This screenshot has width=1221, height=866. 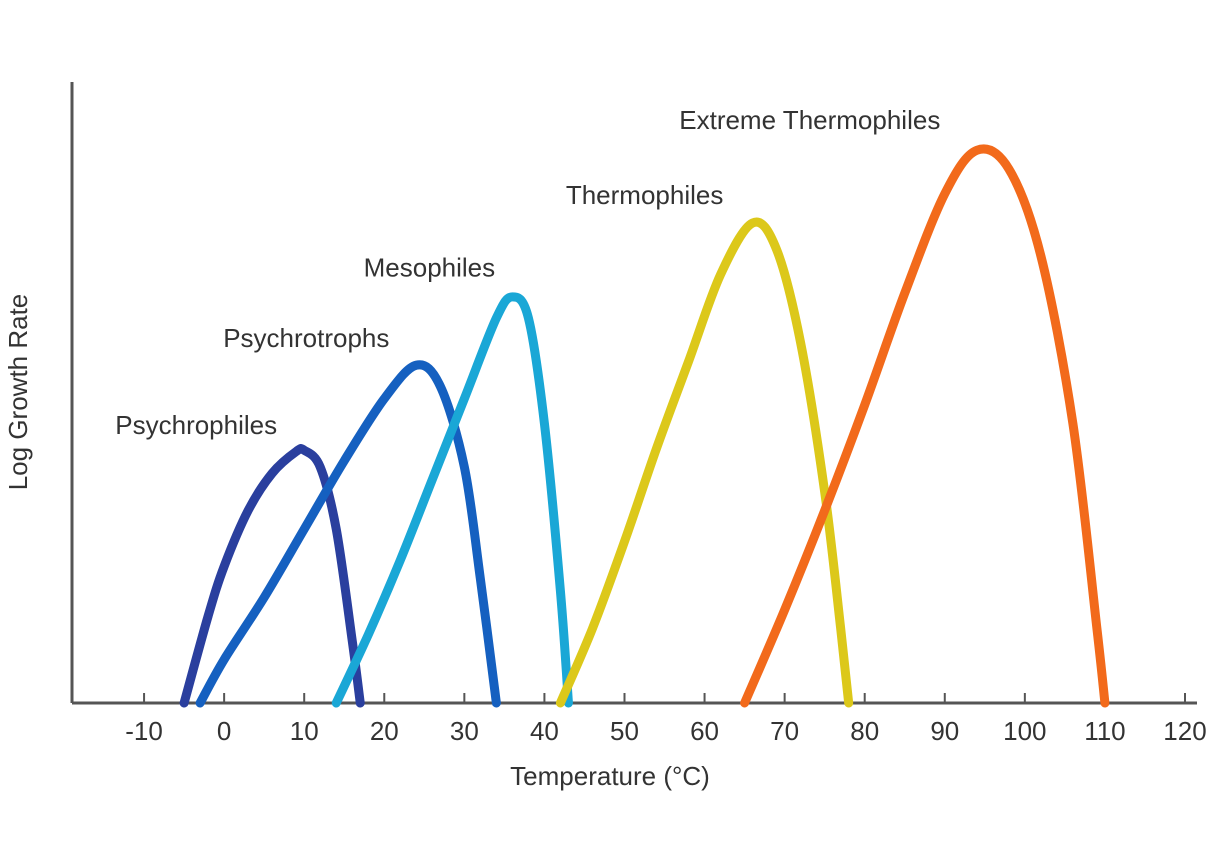 What do you see at coordinates (864, 731) in the screenshot?
I see `x-tick-label: 80` at bounding box center [864, 731].